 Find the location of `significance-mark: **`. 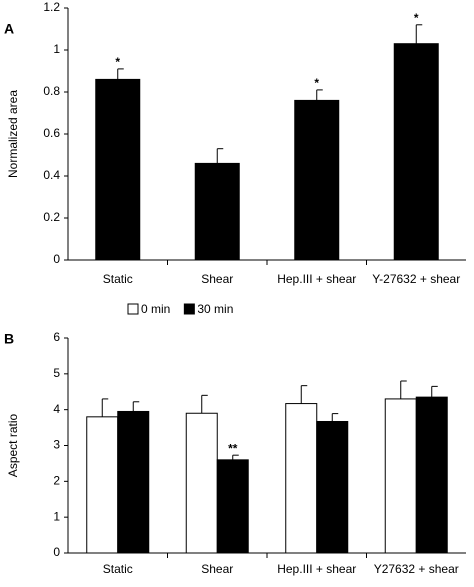

significance-mark: ** is located at coordinates (233, 448).